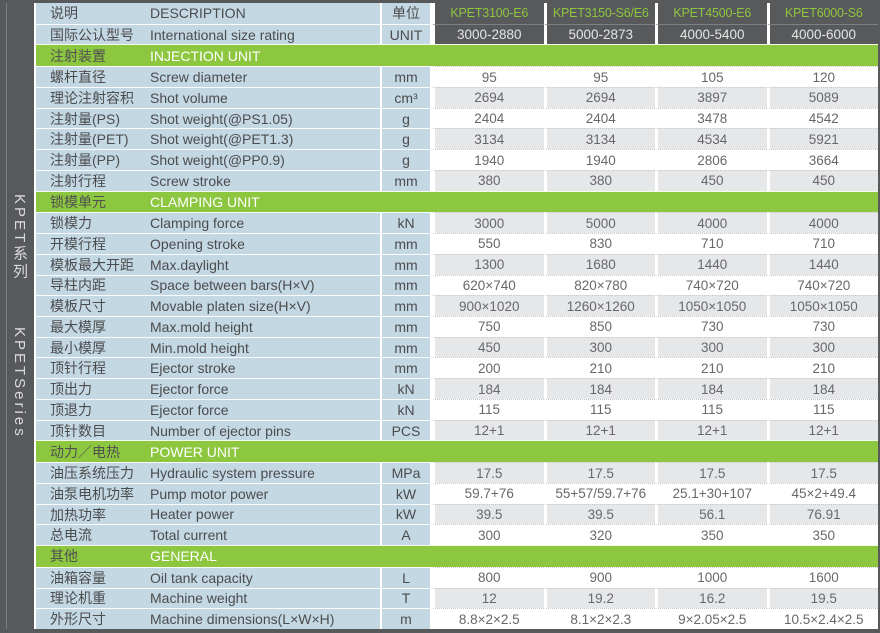 This screenshot has width=880, height=633. I want to click on spec-unit: T, so click(406, 598).